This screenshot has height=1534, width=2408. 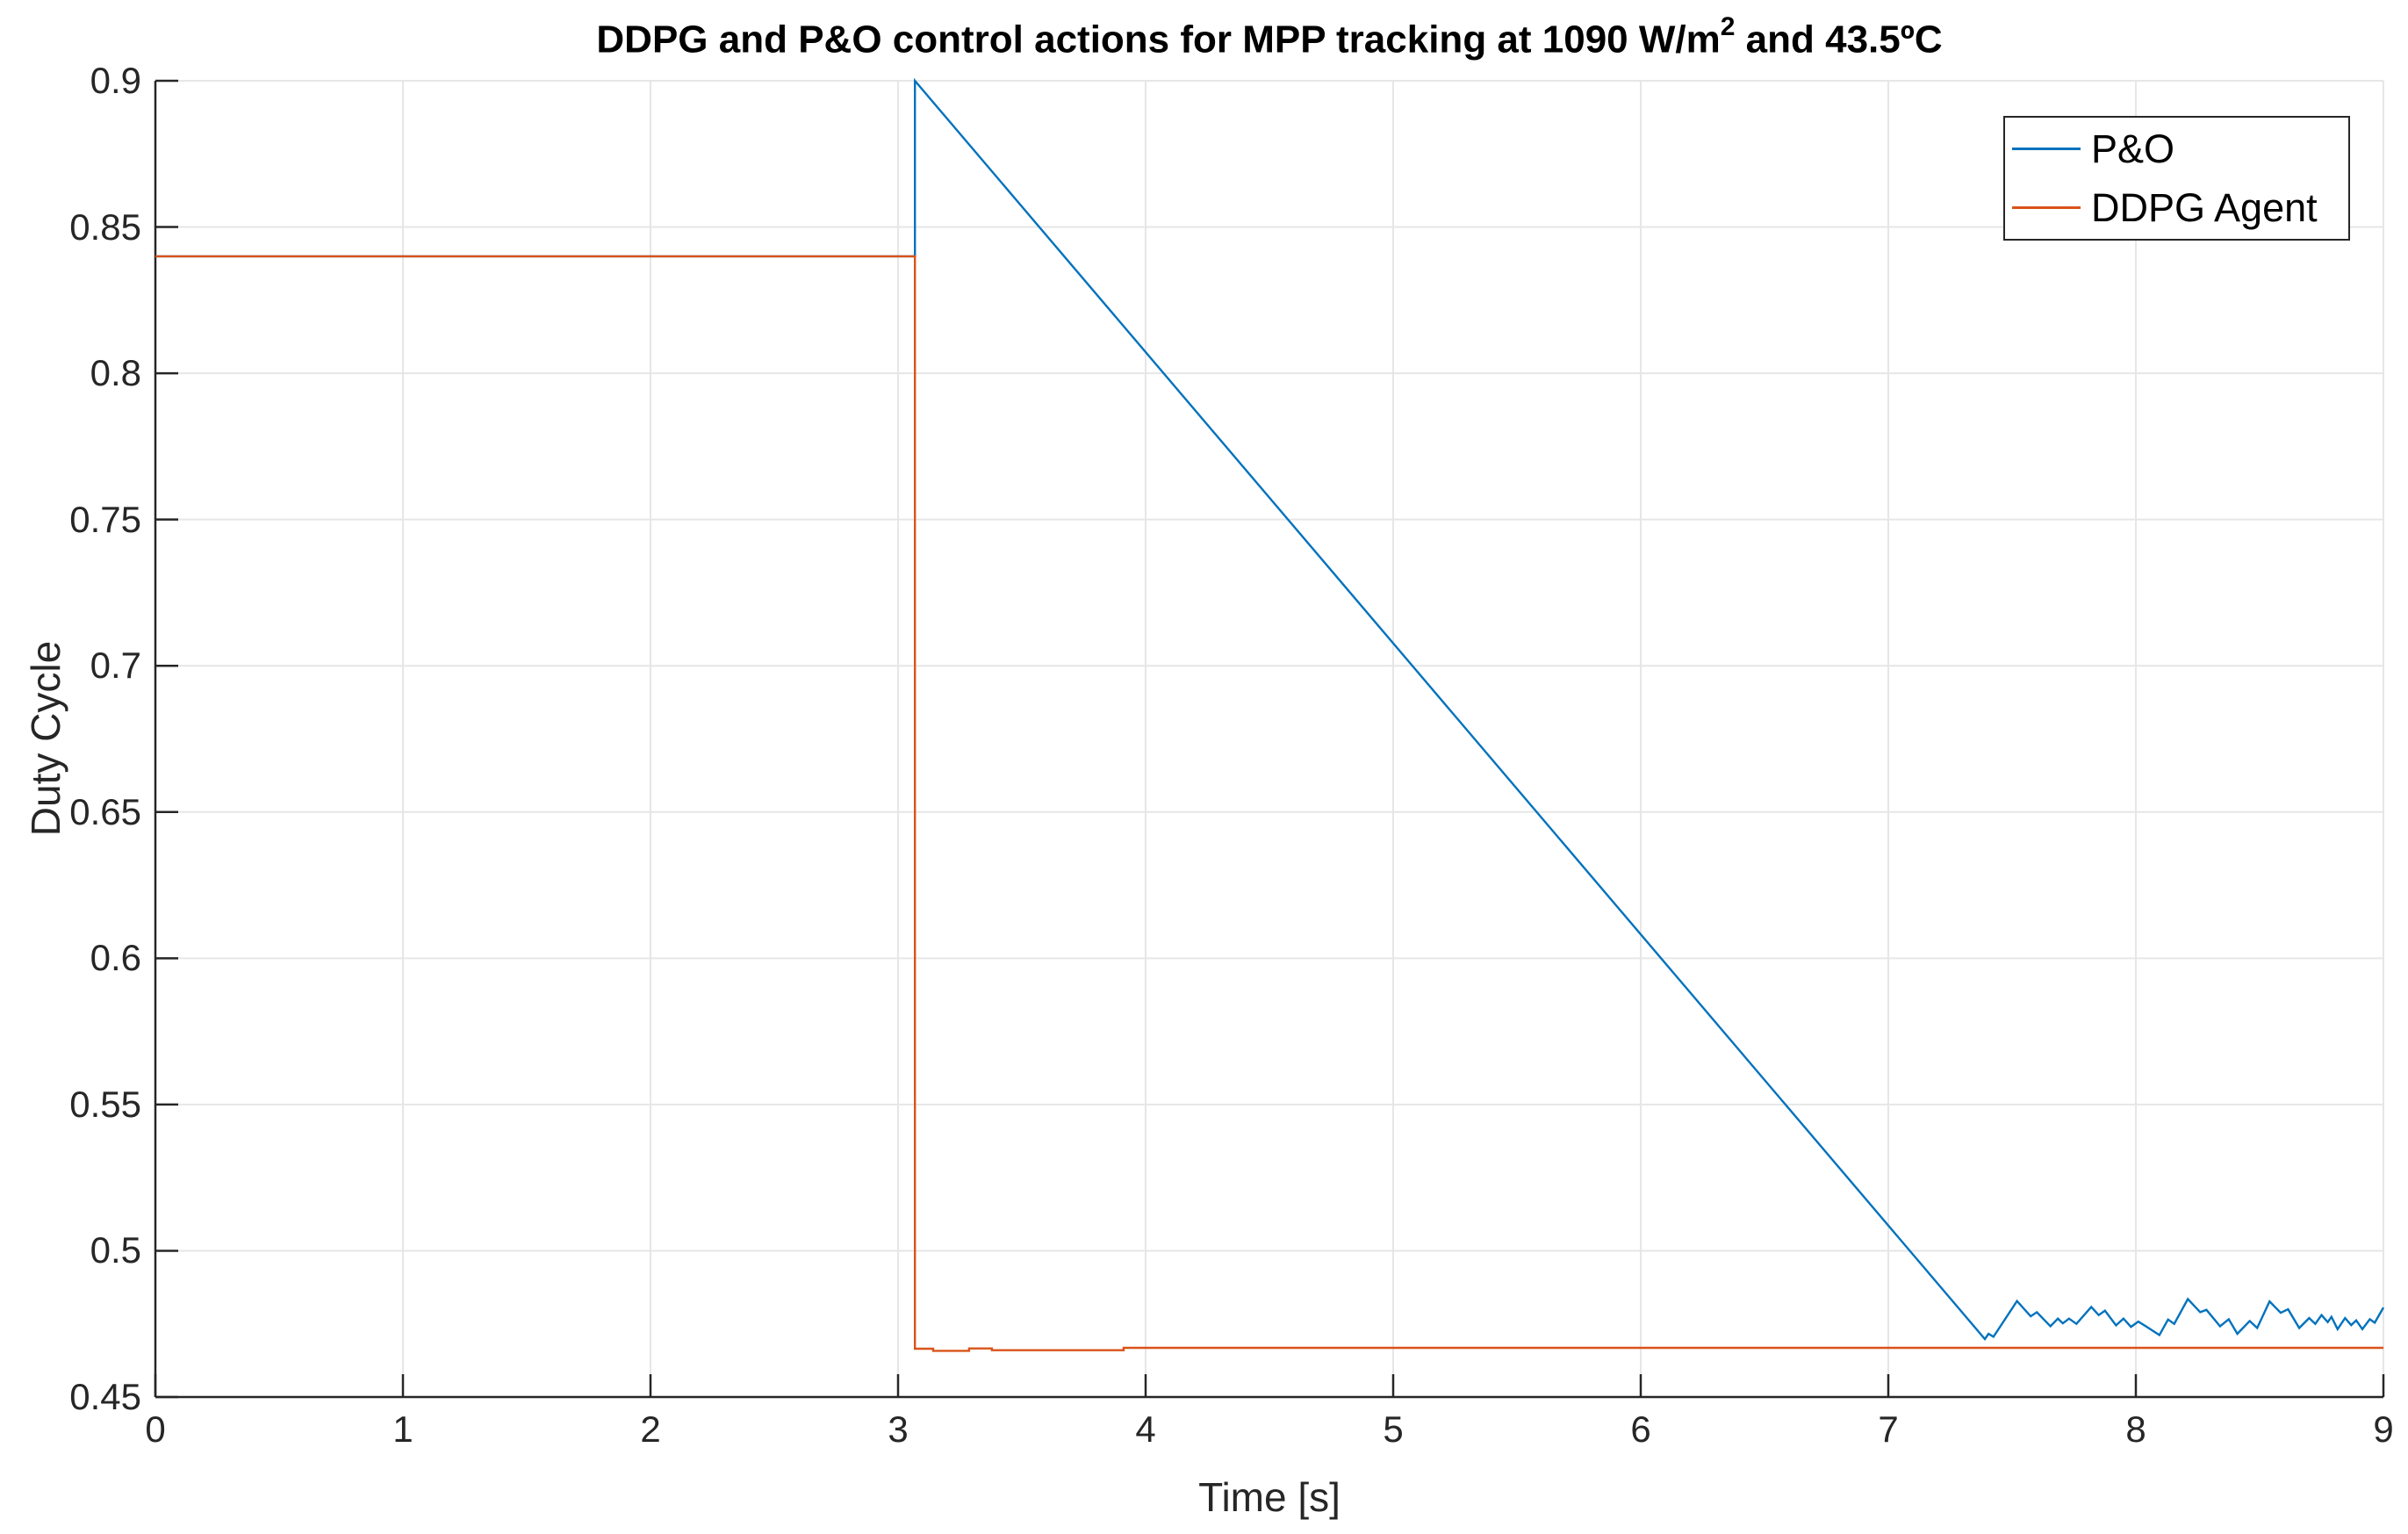 I want to click on chart-title-suffix: and 43.5ºC, so click(x=1839, y=39).